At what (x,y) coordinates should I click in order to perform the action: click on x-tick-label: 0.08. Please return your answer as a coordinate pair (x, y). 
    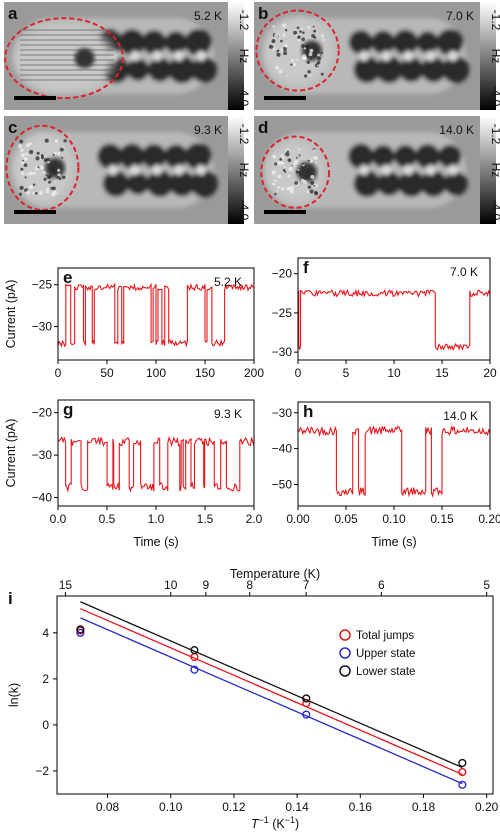
    Looking at the image, I should click on (108, 807).